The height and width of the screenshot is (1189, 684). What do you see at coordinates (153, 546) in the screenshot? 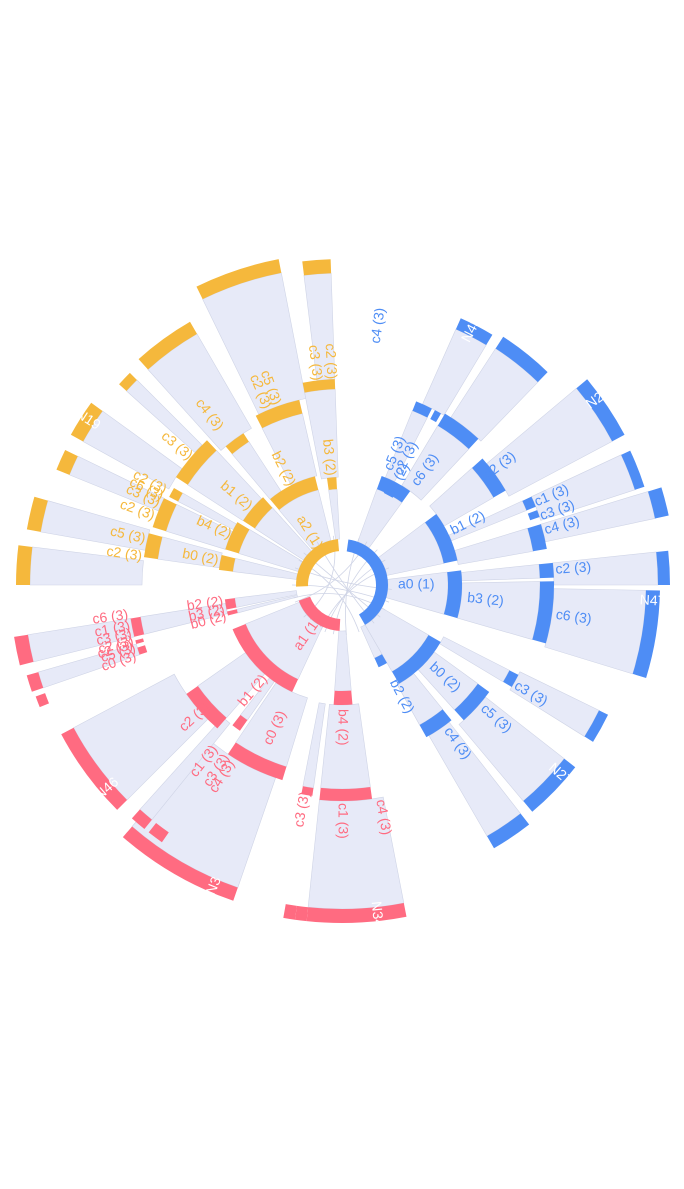
I see `leaf-c5yb` at bounding box center [153, 546].